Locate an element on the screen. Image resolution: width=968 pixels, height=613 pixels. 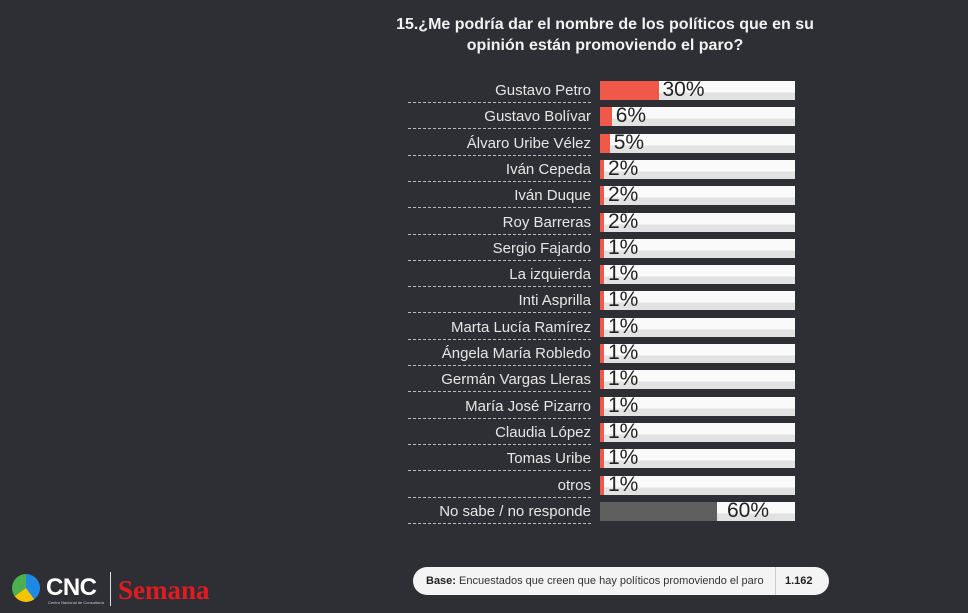
category-label: otros is located at coordinates (499, 487).